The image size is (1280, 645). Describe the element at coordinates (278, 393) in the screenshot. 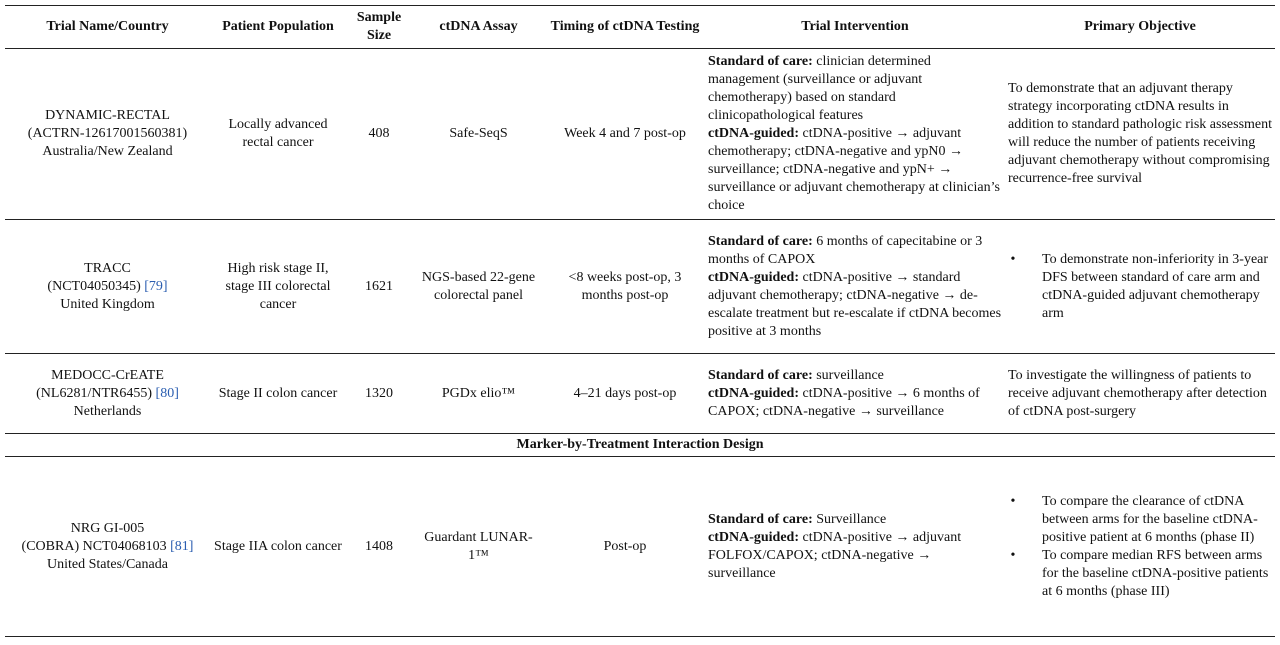

I see `population-cell: Stage II colon cancer` at that location.